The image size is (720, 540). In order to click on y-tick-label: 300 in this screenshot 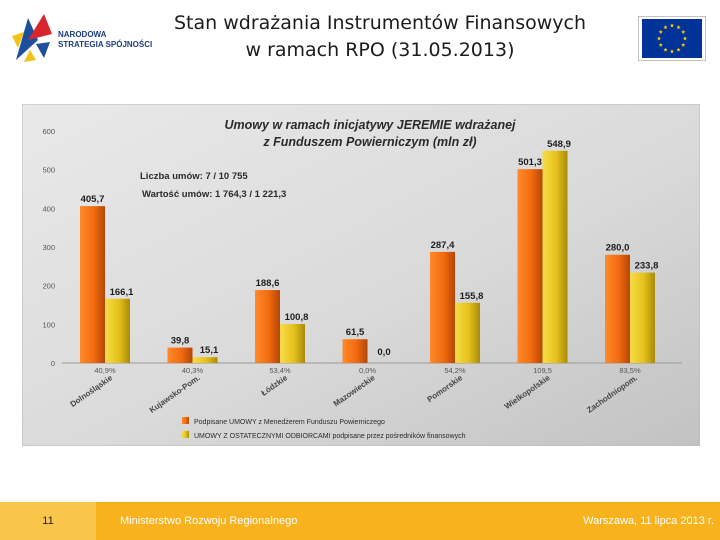, I will do `click(48, 247)`.